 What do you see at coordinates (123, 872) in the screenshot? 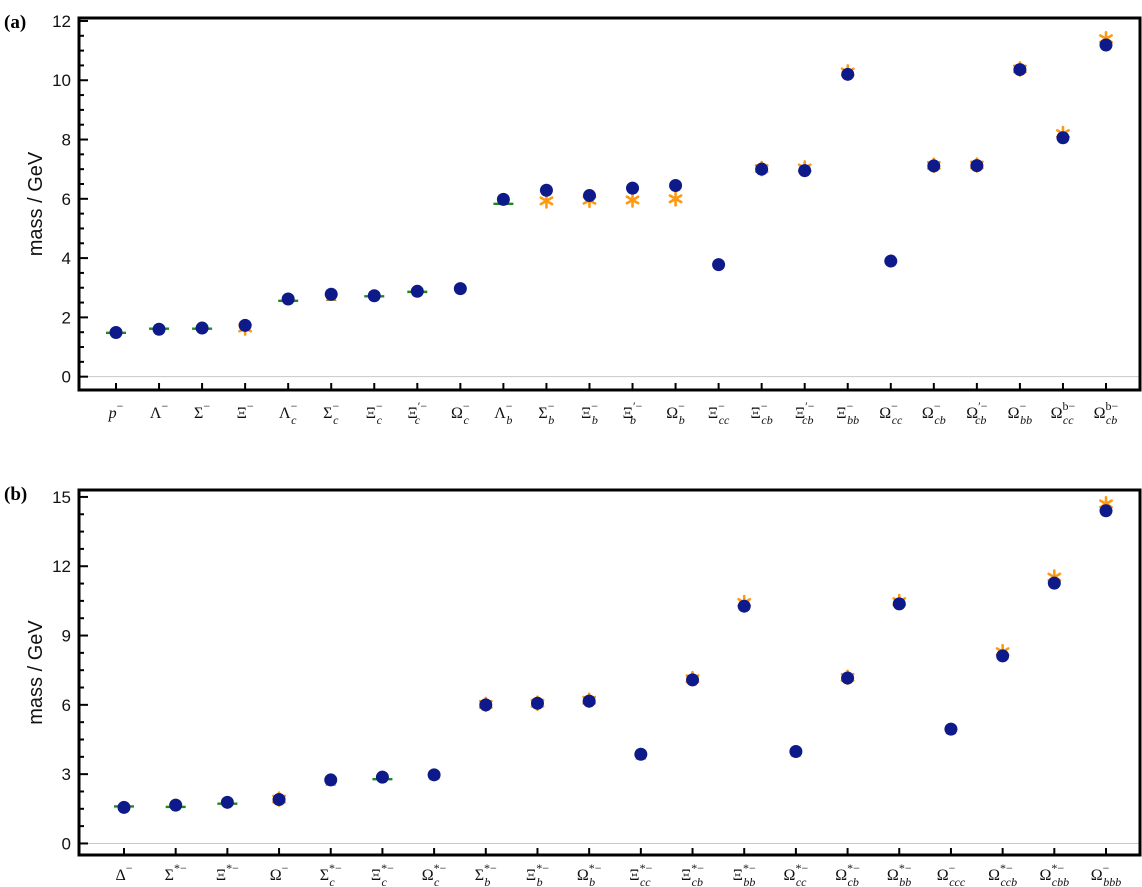
I see `x-tick-label: Δ−` at bounding box center [123, 872].